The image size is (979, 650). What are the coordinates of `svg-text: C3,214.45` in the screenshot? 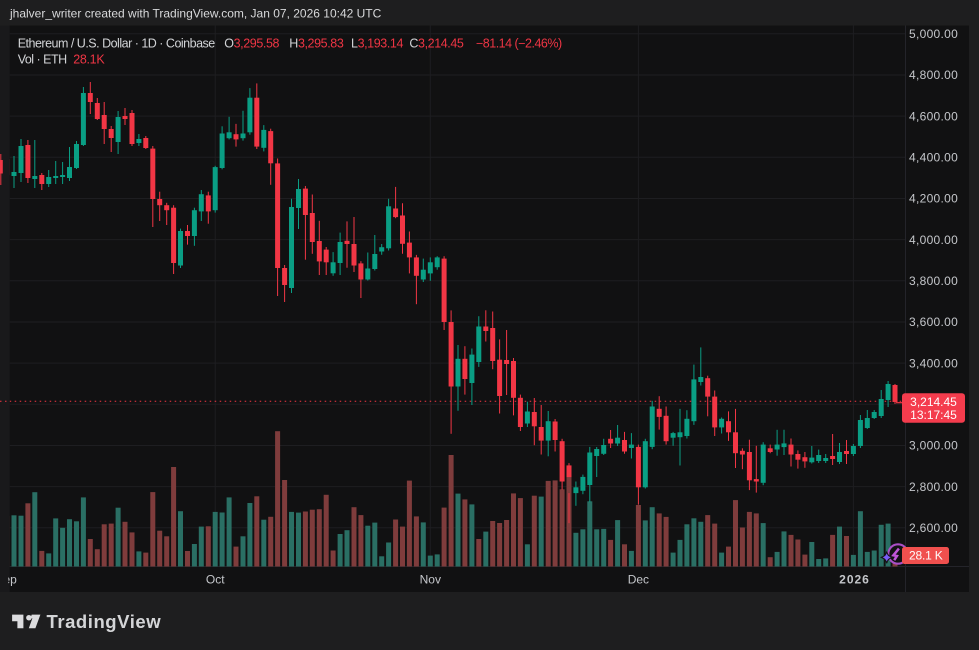 It's located at (436, 43).